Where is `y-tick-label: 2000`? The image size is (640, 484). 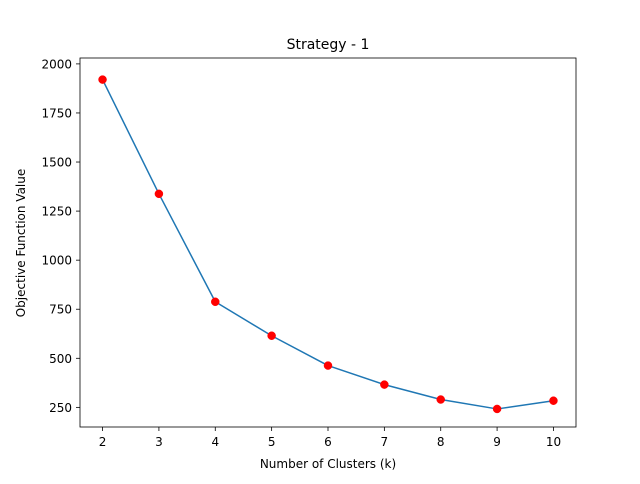
y-tick-label: 2000 is located at coordinates (56, 64).